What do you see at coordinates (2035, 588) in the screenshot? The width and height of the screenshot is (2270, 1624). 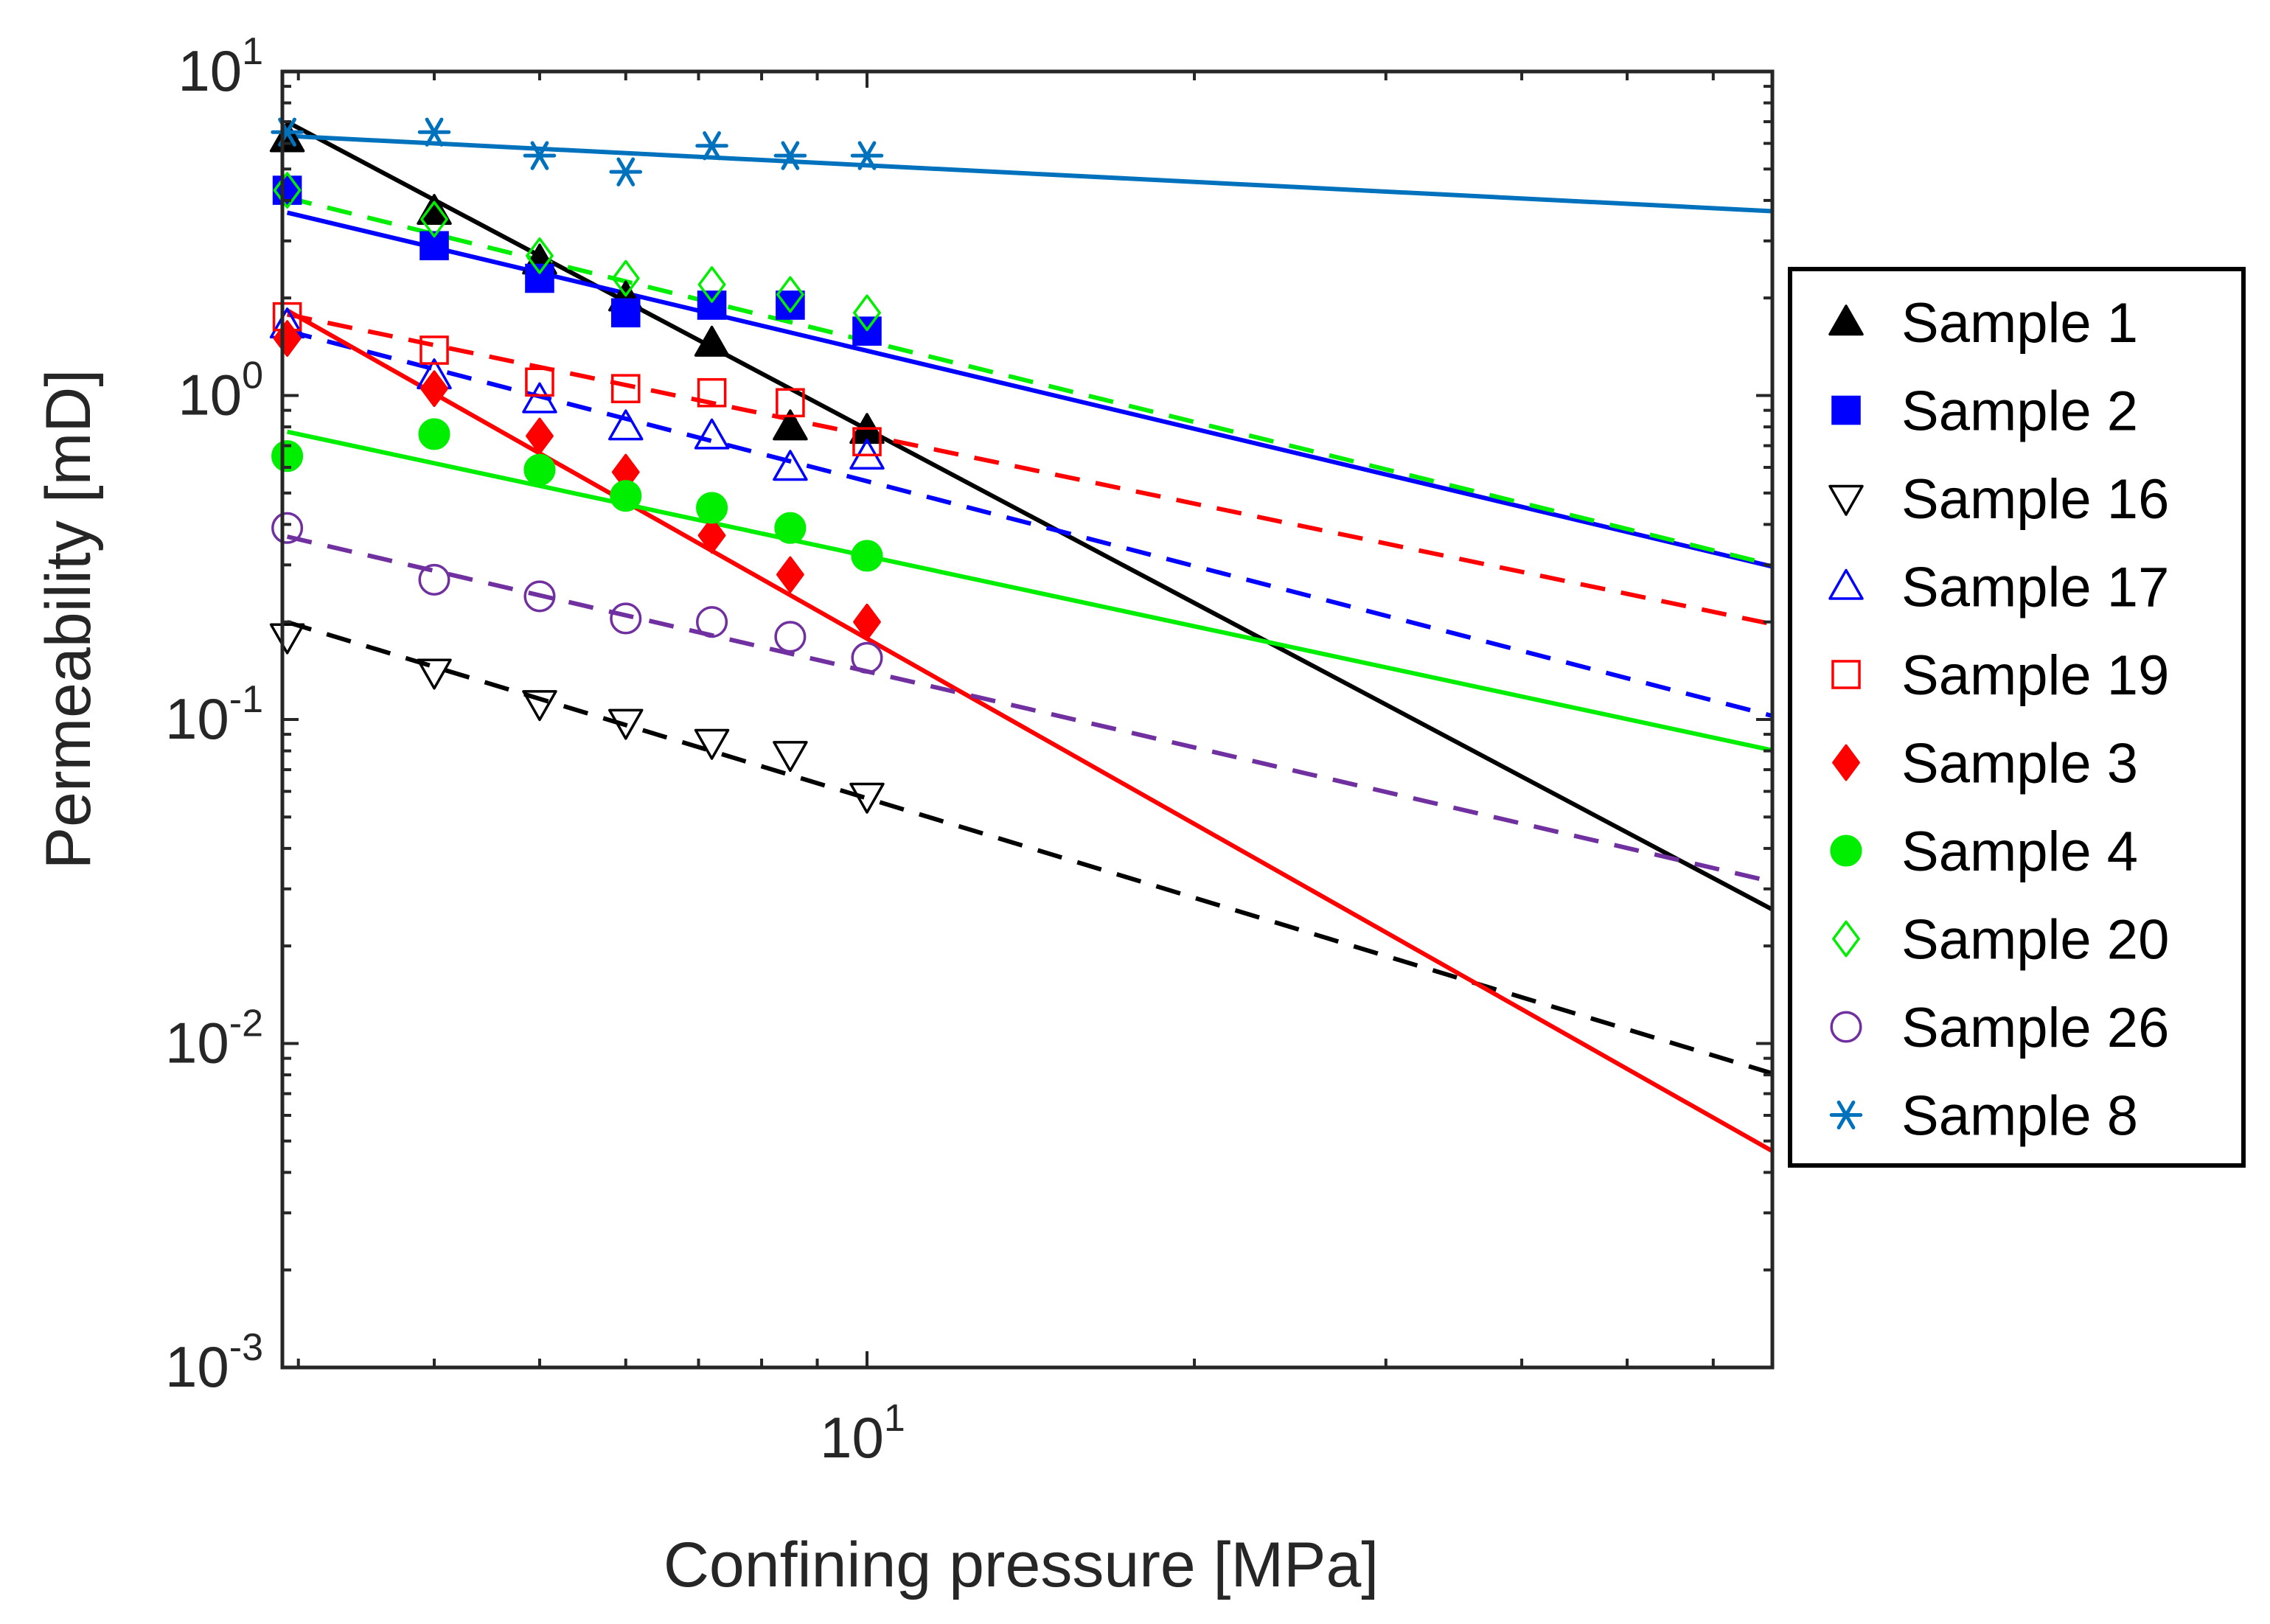 I see `legend-label-sample-17: Sample 17` at bounding box center [2035, 588].